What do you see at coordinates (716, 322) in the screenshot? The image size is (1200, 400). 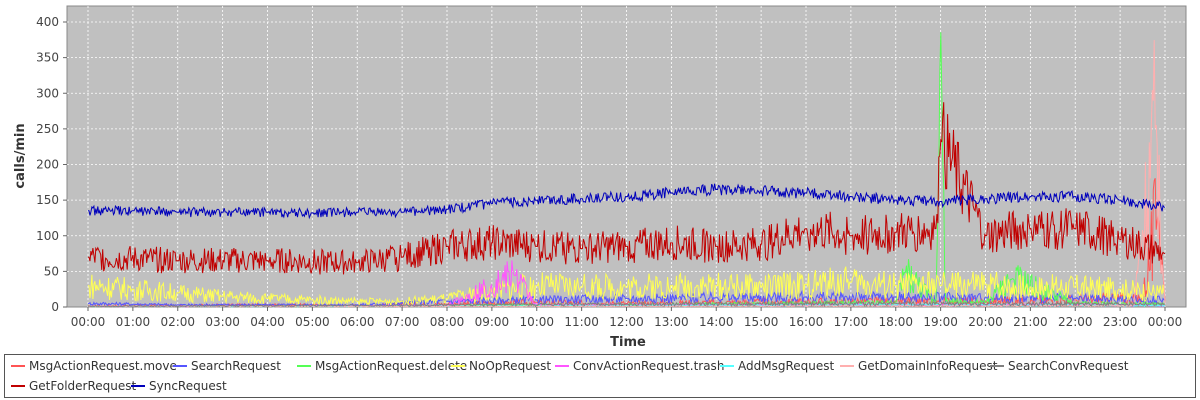 I see `x-tick-label: 14:00` at bounding box center [716, 322].